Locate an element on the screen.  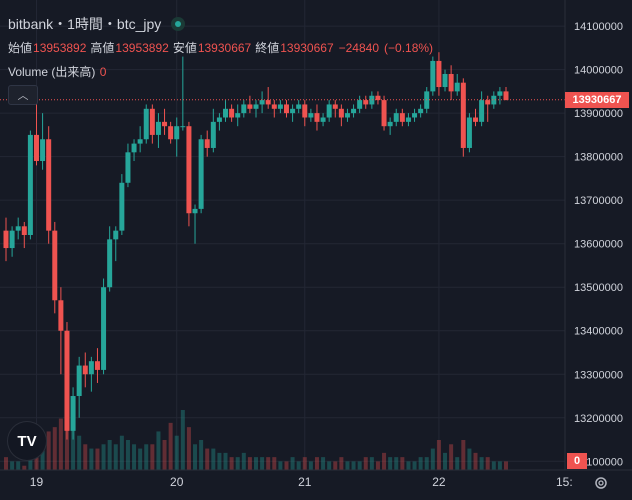
price-tick-label: 14100000 is located at coordinates (598, 27).